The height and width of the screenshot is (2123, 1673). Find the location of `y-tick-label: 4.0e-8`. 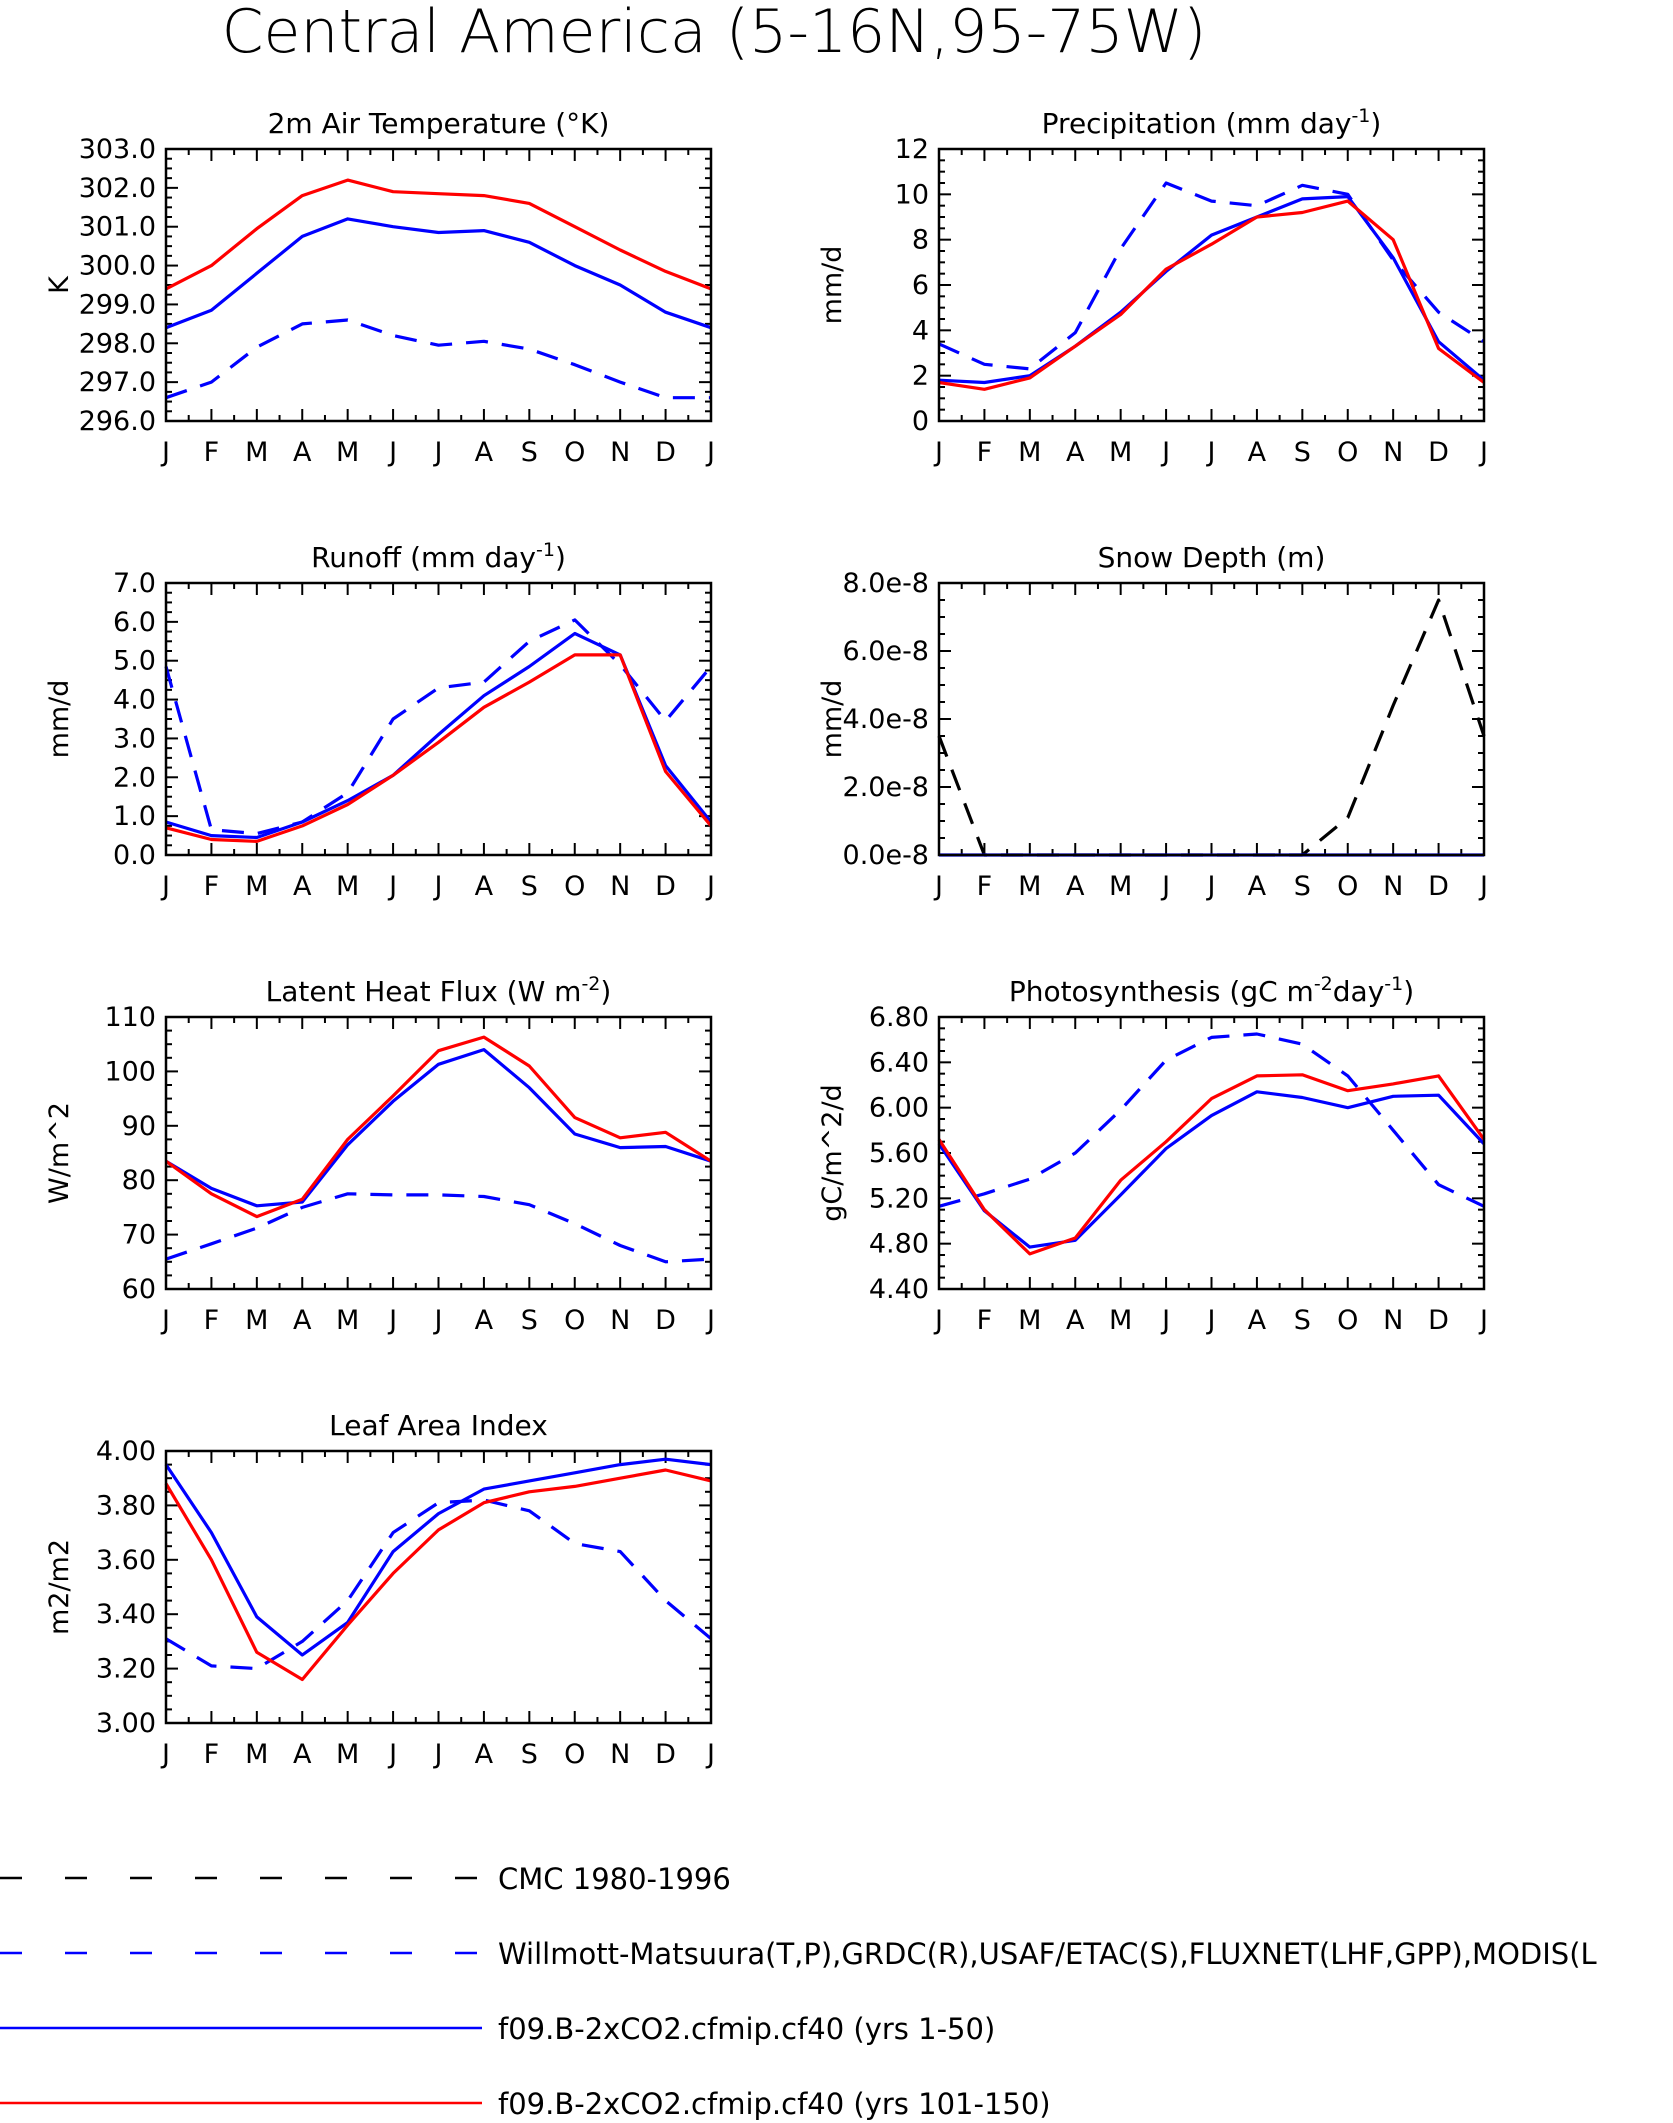

y-tick-label: 4.0e-8 is located at coordinates (886, 719).